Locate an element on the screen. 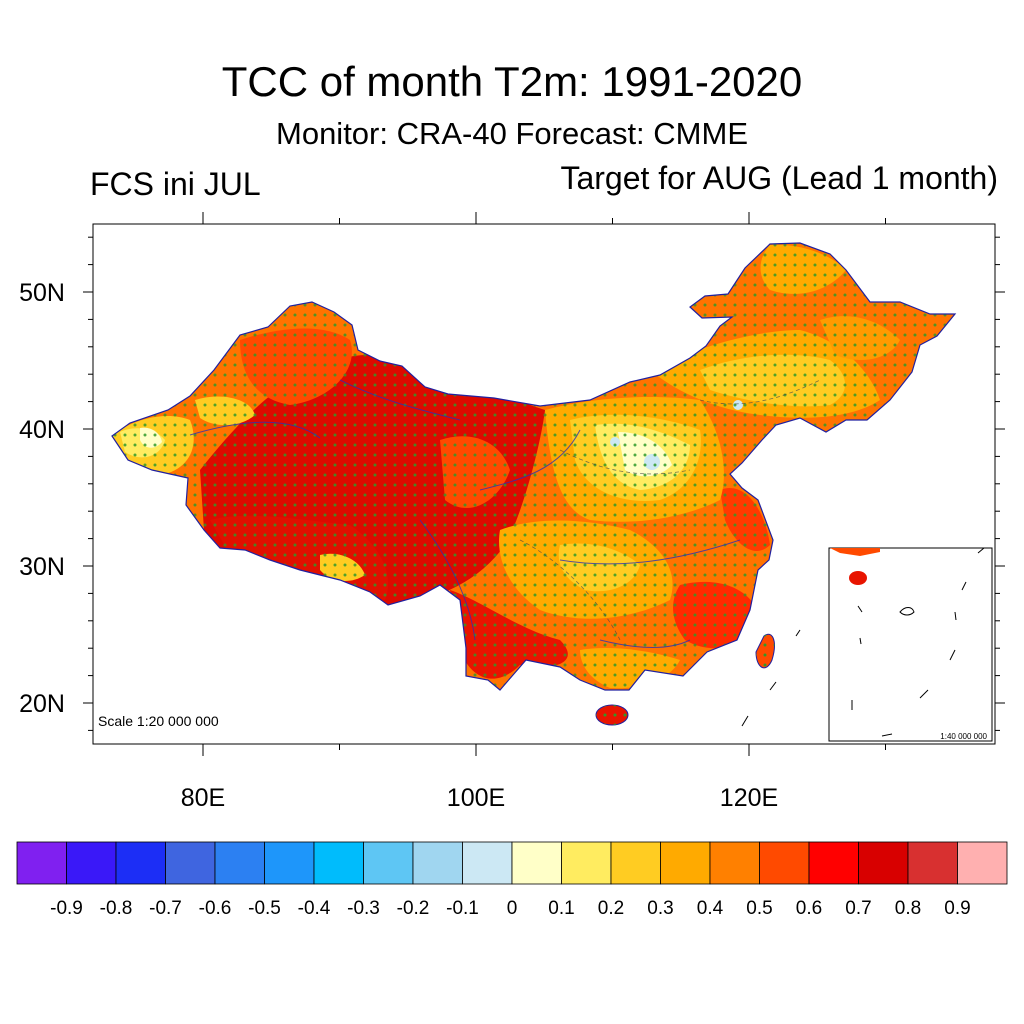 This screenshot has height=1024, width=1024. colorbar-label: -0.2 is located at coordinates (413, 908).